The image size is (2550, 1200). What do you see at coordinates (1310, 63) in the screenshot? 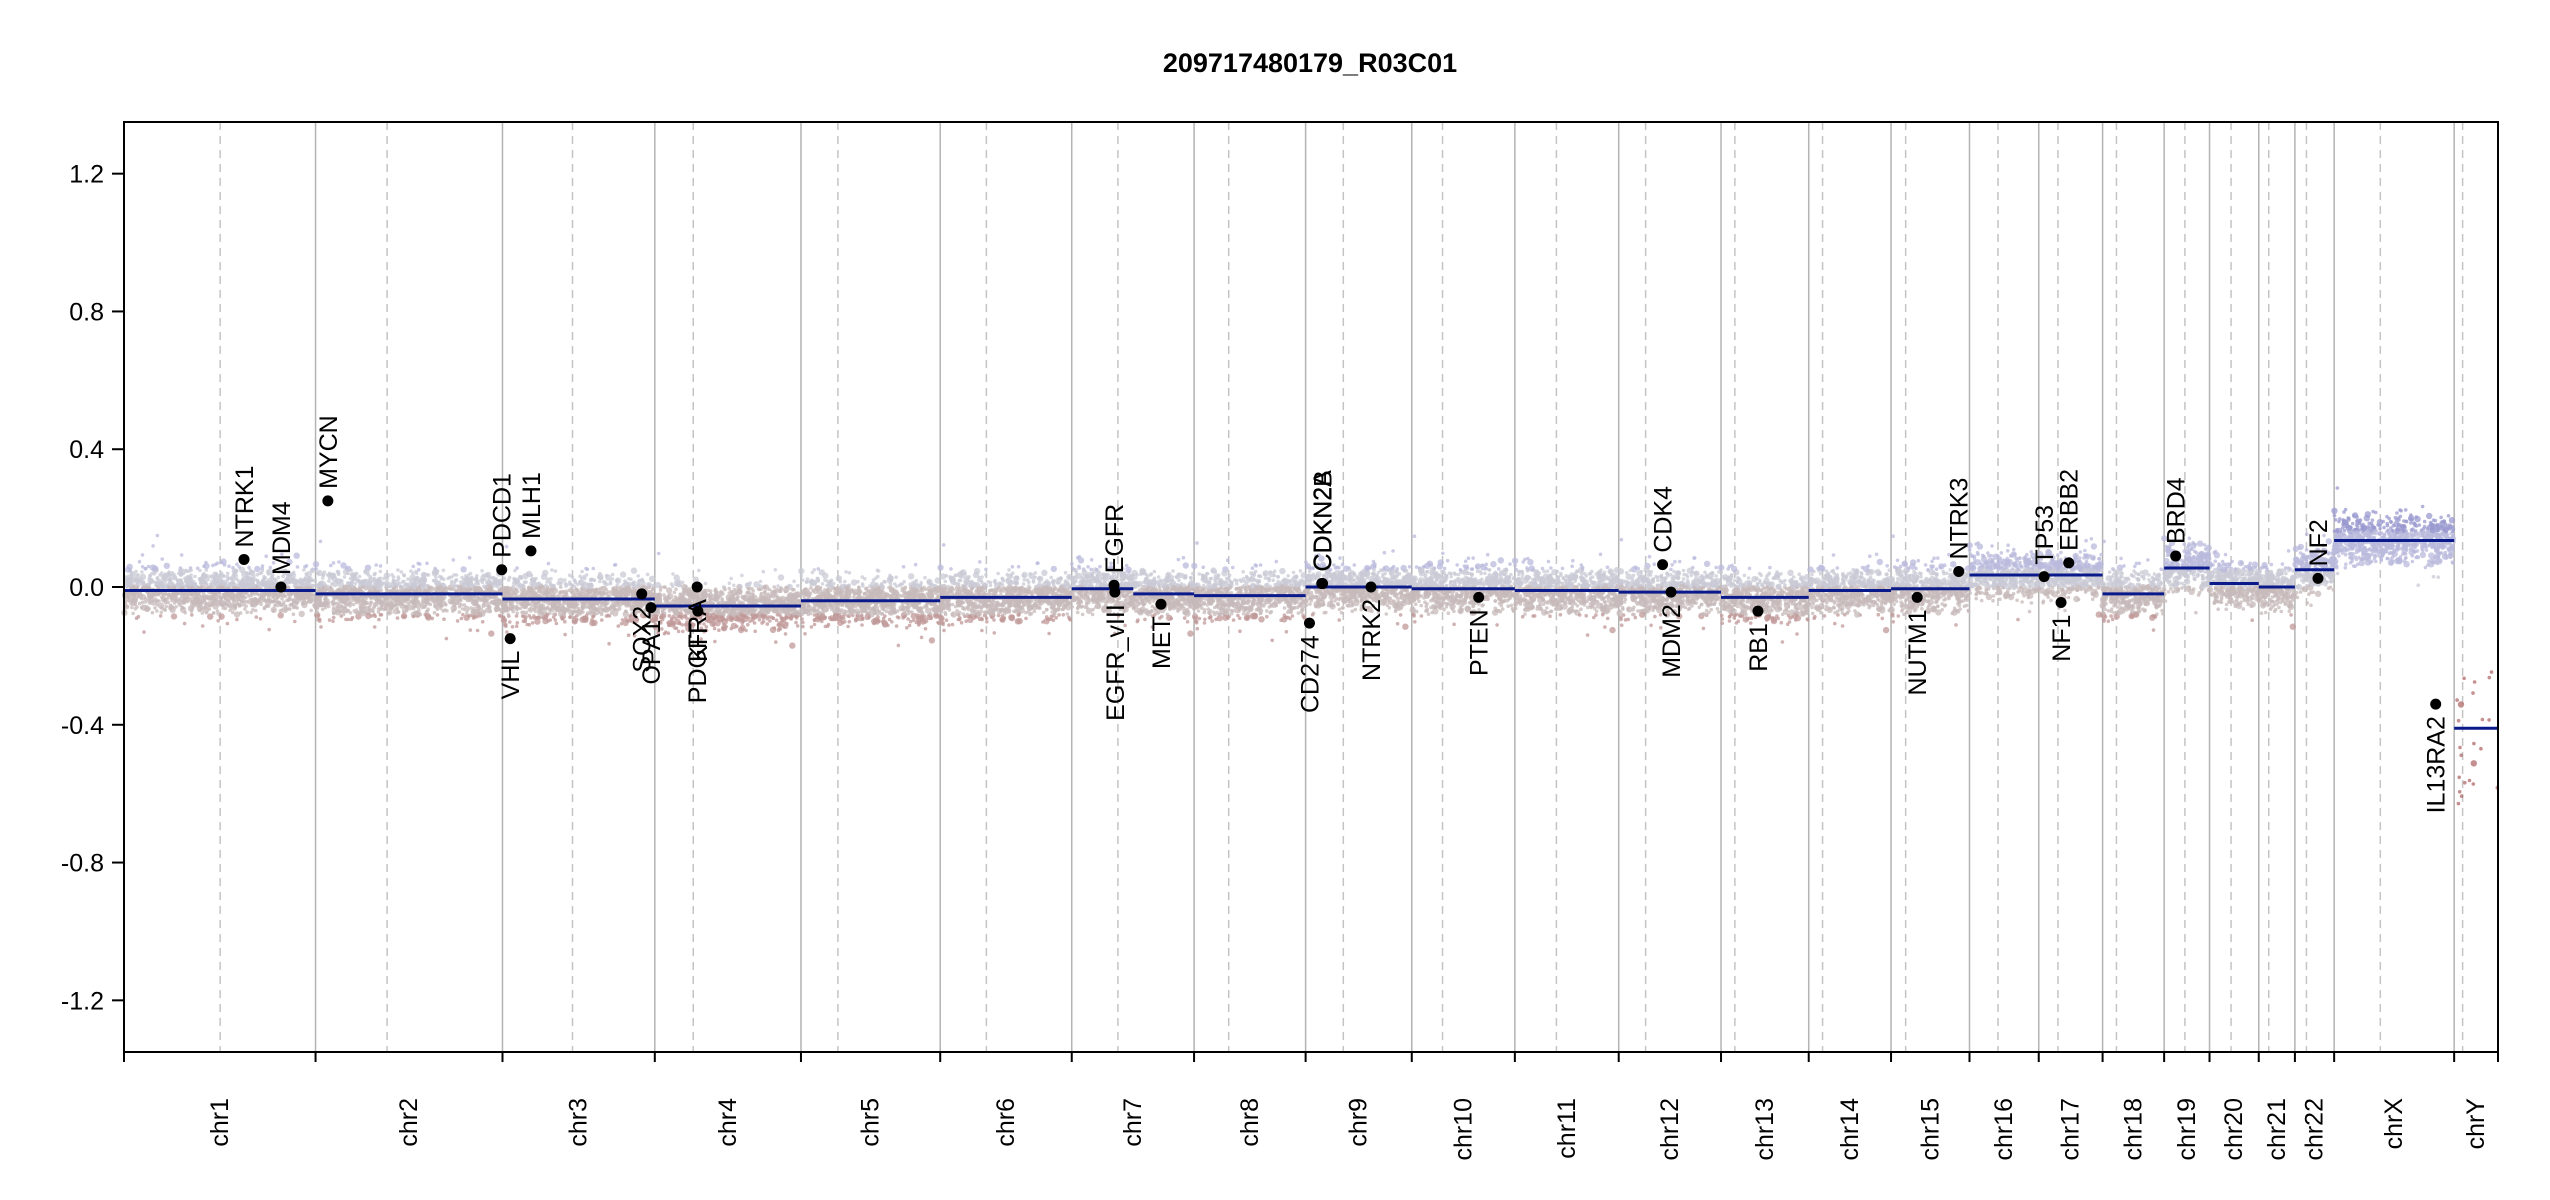
I see `chart-title: 209717480179_R03C01` at bounding box center [1310, 63].